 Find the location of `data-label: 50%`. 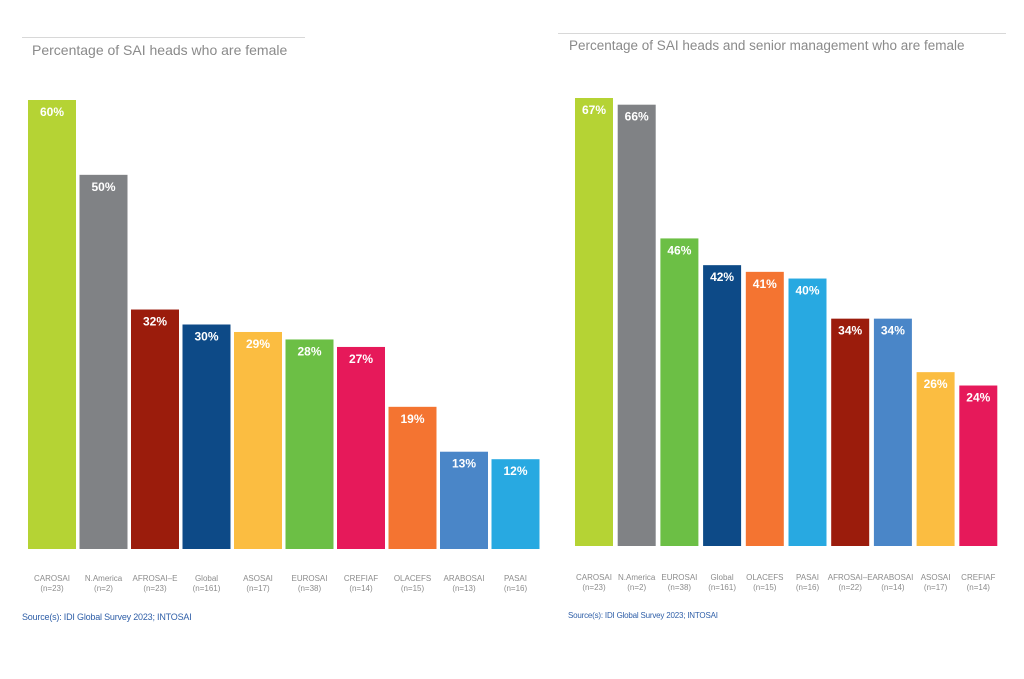

data-label: 50% is located at coordinates (103, 187).